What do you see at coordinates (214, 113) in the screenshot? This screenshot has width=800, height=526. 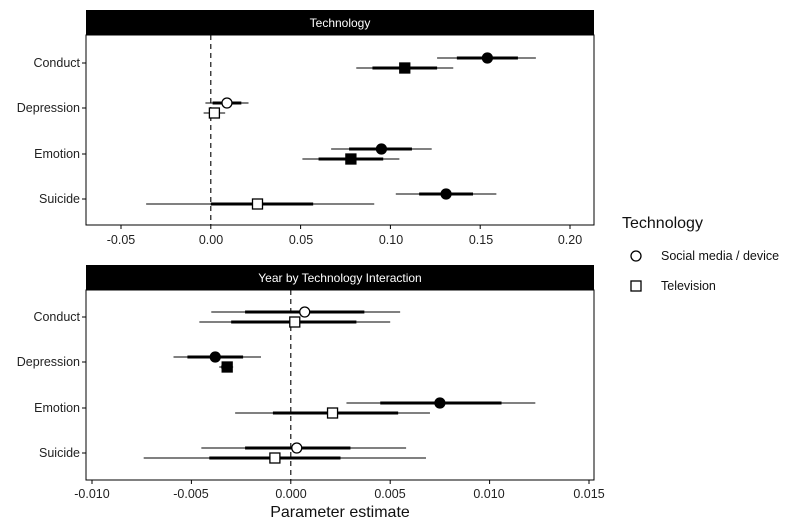 I see `panel-technology-depression-television-estimate-point` at bounding box center [214, 113].